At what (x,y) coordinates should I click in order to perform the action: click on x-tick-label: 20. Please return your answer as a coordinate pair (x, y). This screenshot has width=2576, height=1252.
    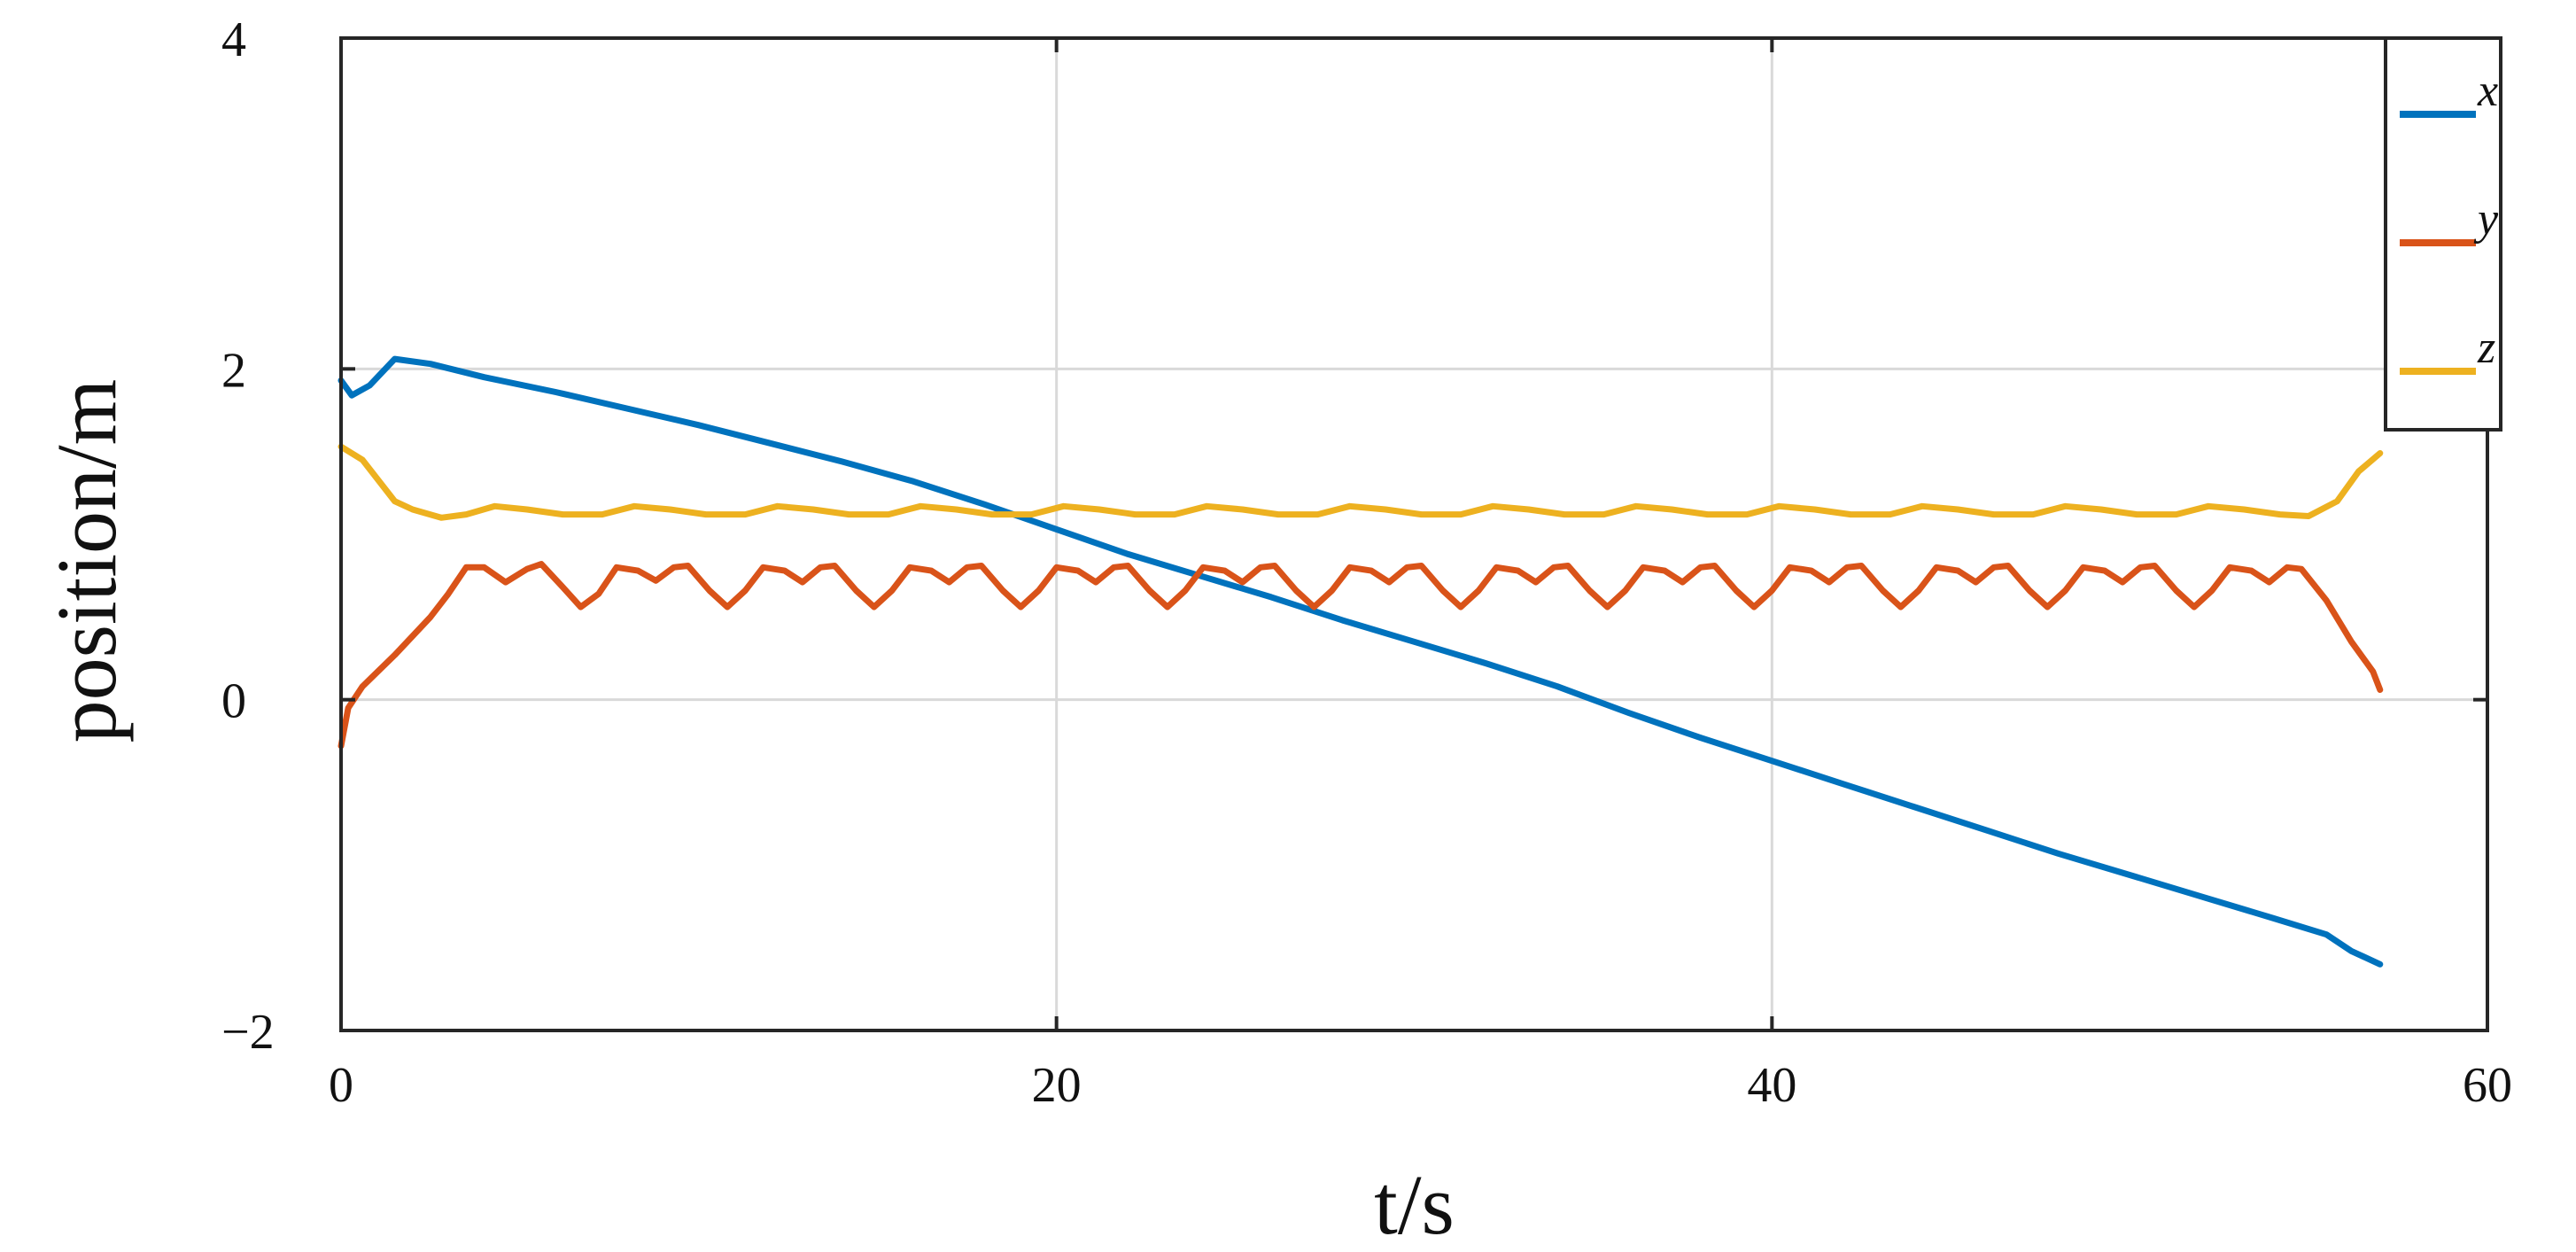
    Looking at the image, I should click on (1057, 1085).